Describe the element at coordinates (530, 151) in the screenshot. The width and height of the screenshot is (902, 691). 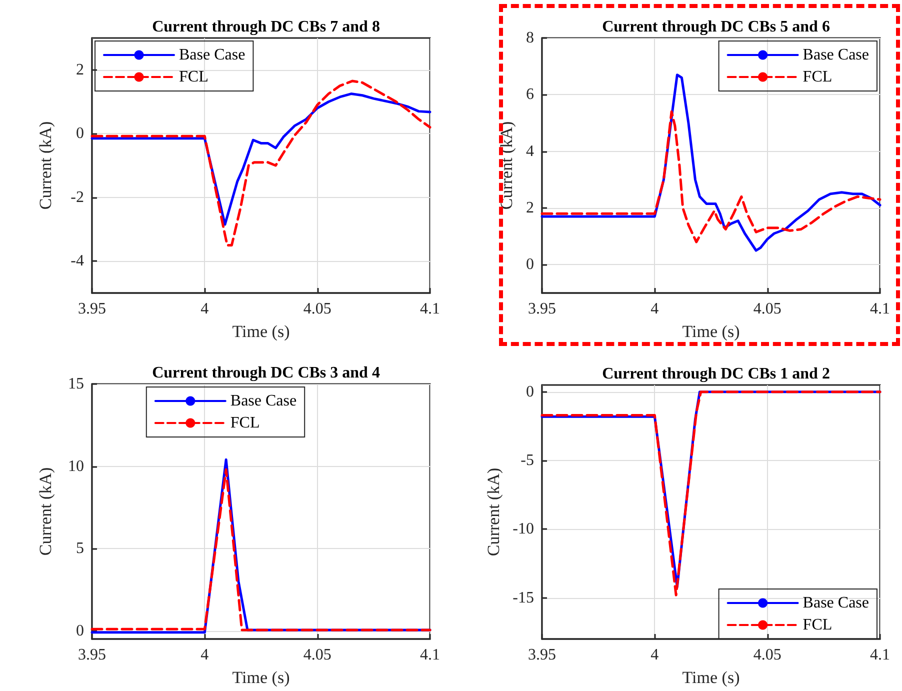
I see `y-tick-label: 4` at that location.